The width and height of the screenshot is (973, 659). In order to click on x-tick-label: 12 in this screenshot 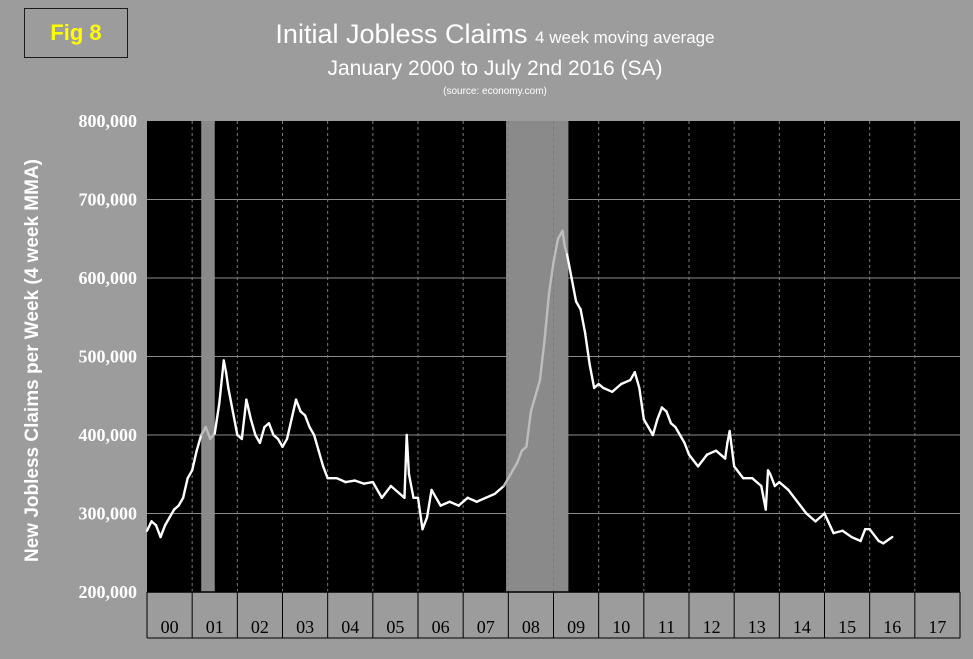, I will do `click(712, 627)`.